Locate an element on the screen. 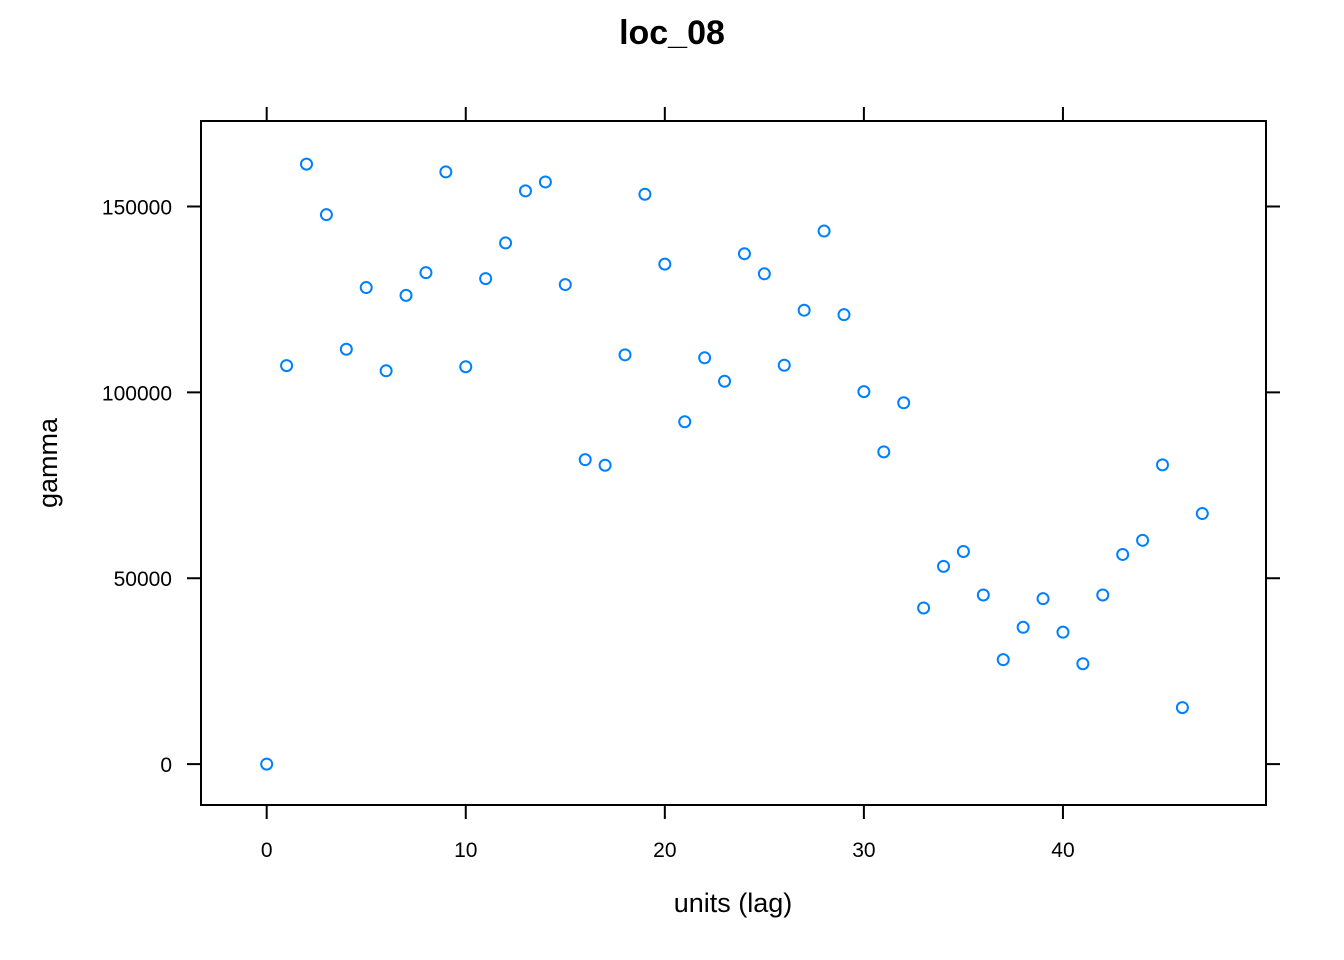 Image resolution: width=1344 pixels, height=960 pixels. x-tick-label: 40 is located at coordinates (1062, 850).